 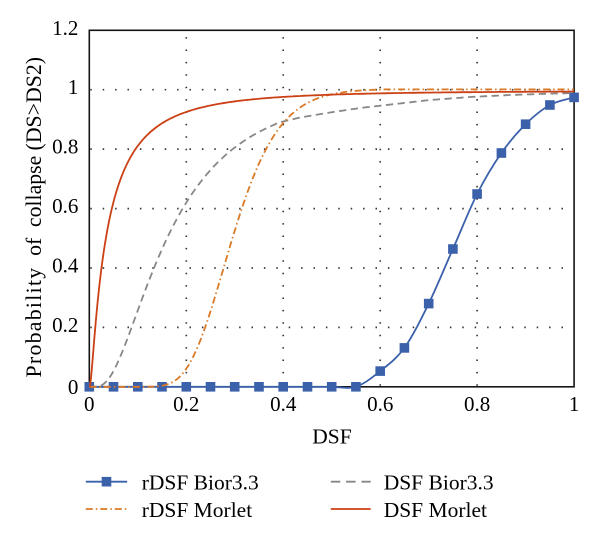 What do you see at coordinates (34, 267) in the screenshot?
I see `svg-text: Probability of collapse` at bounding box center [34, 267].